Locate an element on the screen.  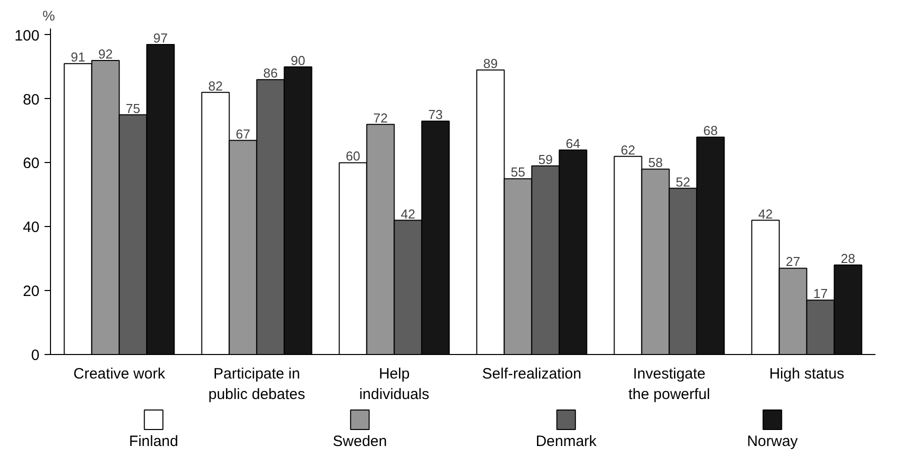
legend-label: Finland is located at coordinates (153, 441).